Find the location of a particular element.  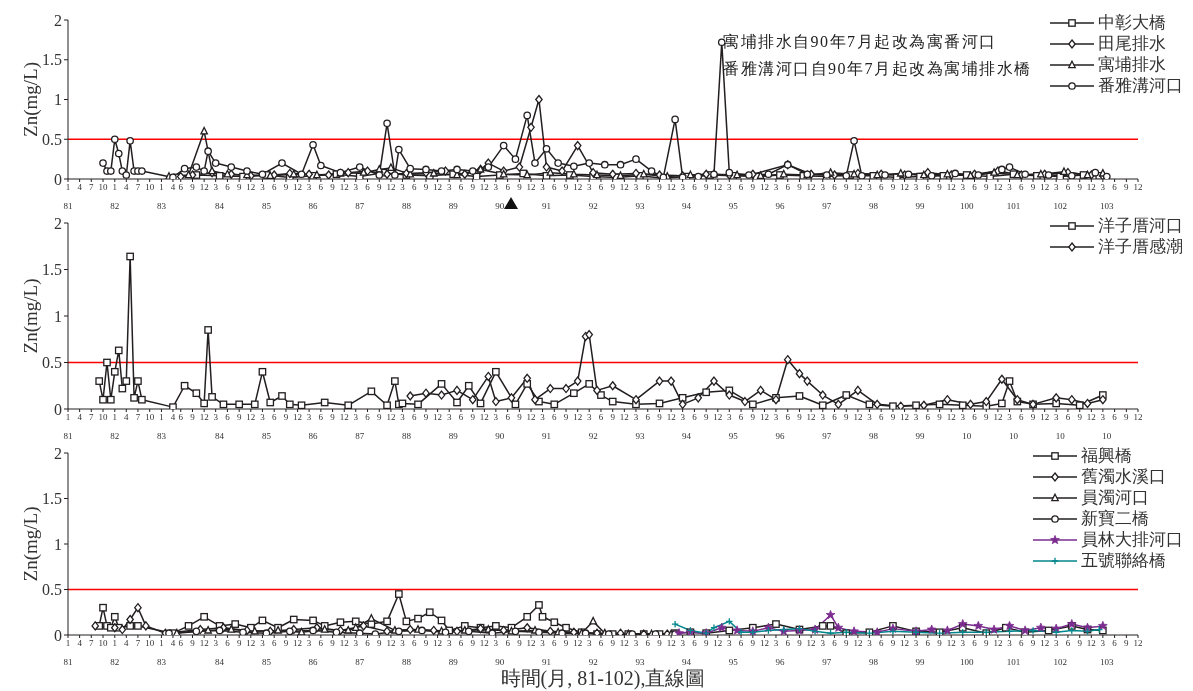

y-tick-label: 1 is located at coordinates (58, 316).